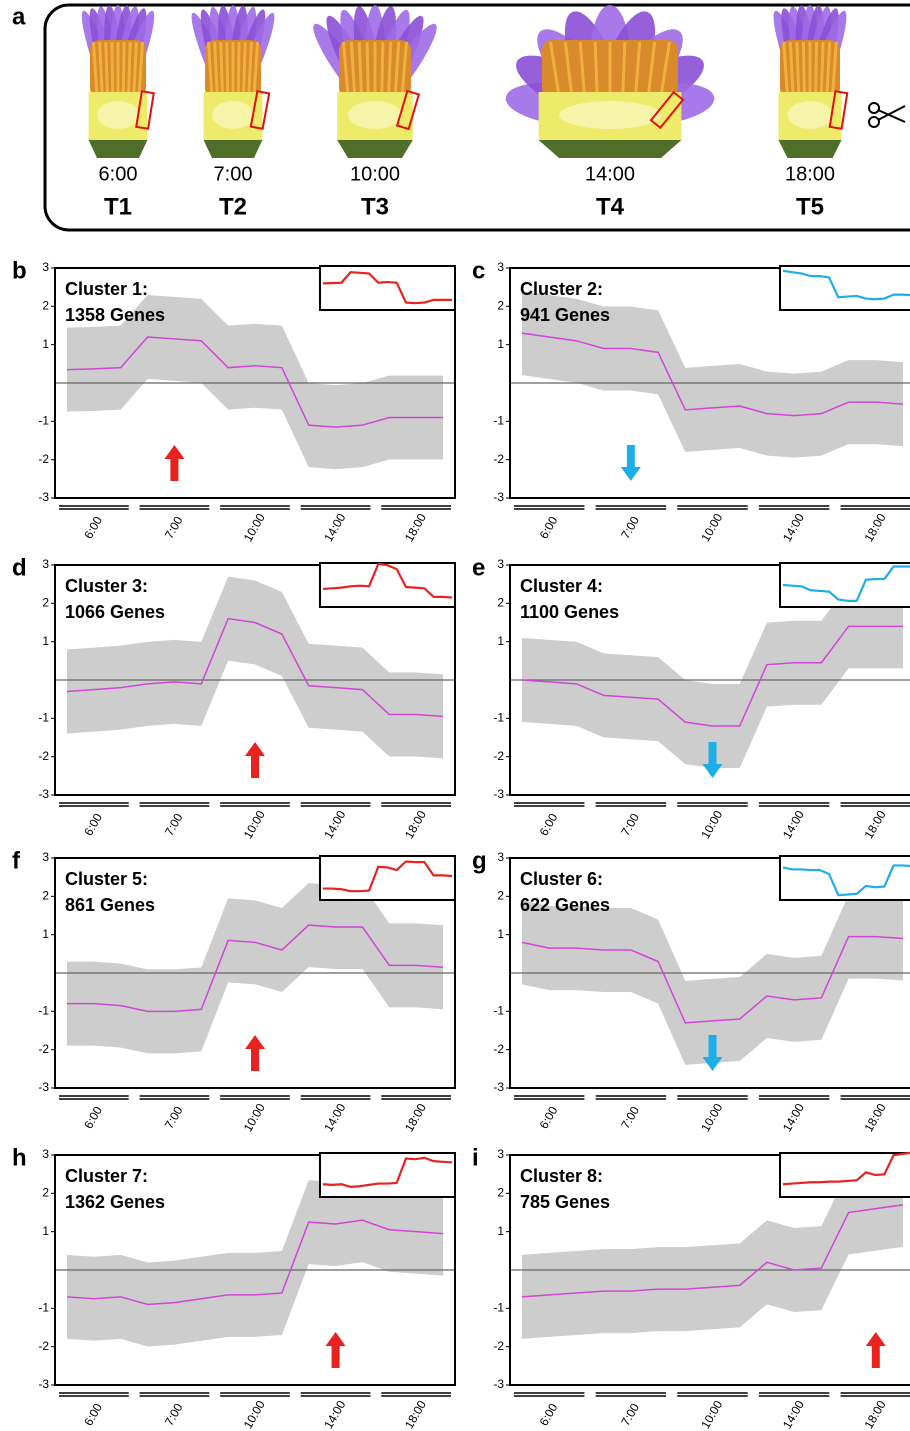 This screenshot has height=1431, width=910. What do you see at coordinates (479, 860) in the screenshot?
I see `panel-label: g` at bounding box center [479, 860].